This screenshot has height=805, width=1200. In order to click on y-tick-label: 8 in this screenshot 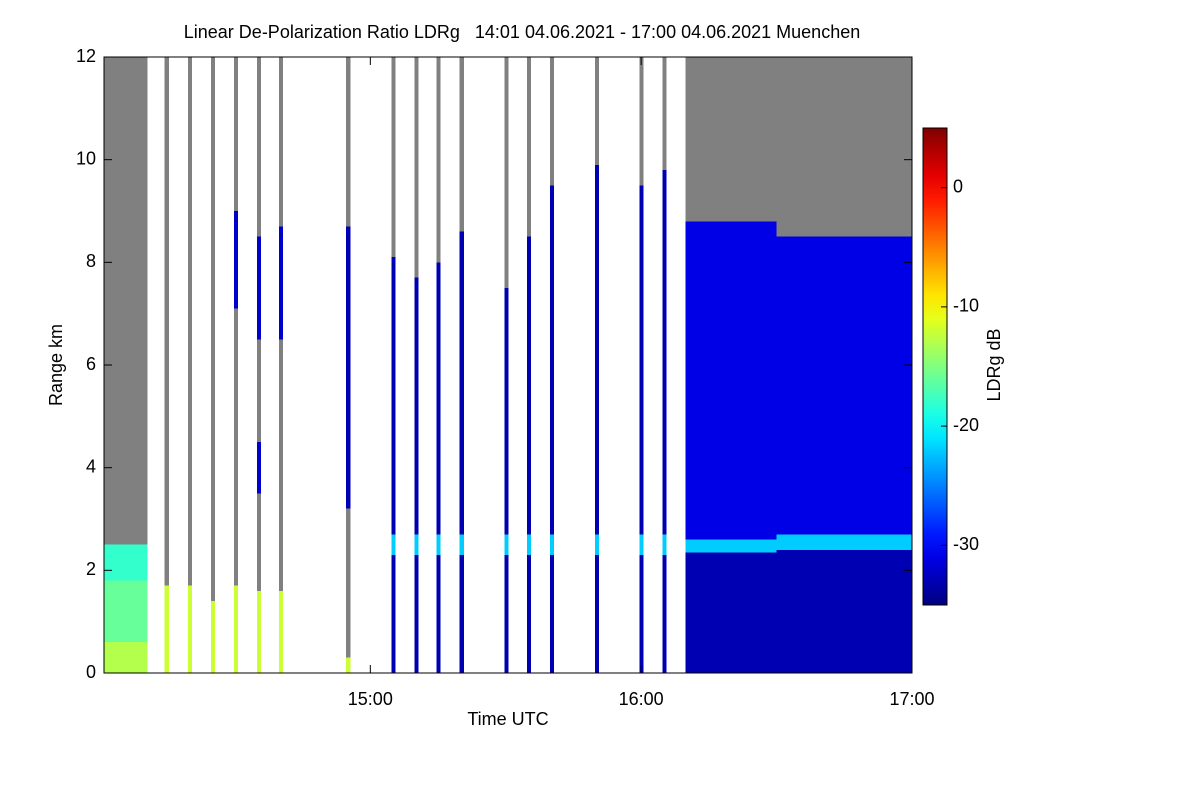, I will do `click(91, 261)`.